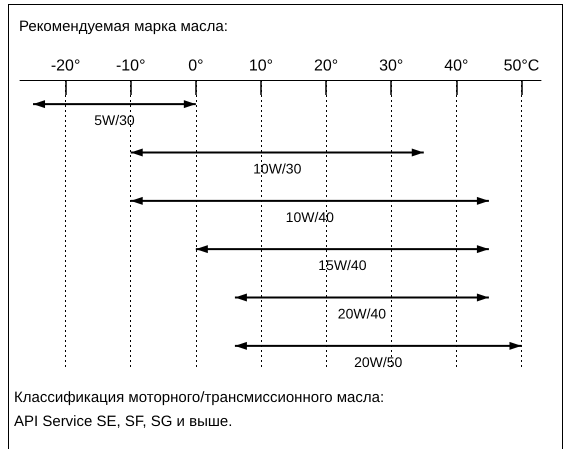 The image size is (572, 449). I want to click on x-tick-label: 20°, so click(326, 66).